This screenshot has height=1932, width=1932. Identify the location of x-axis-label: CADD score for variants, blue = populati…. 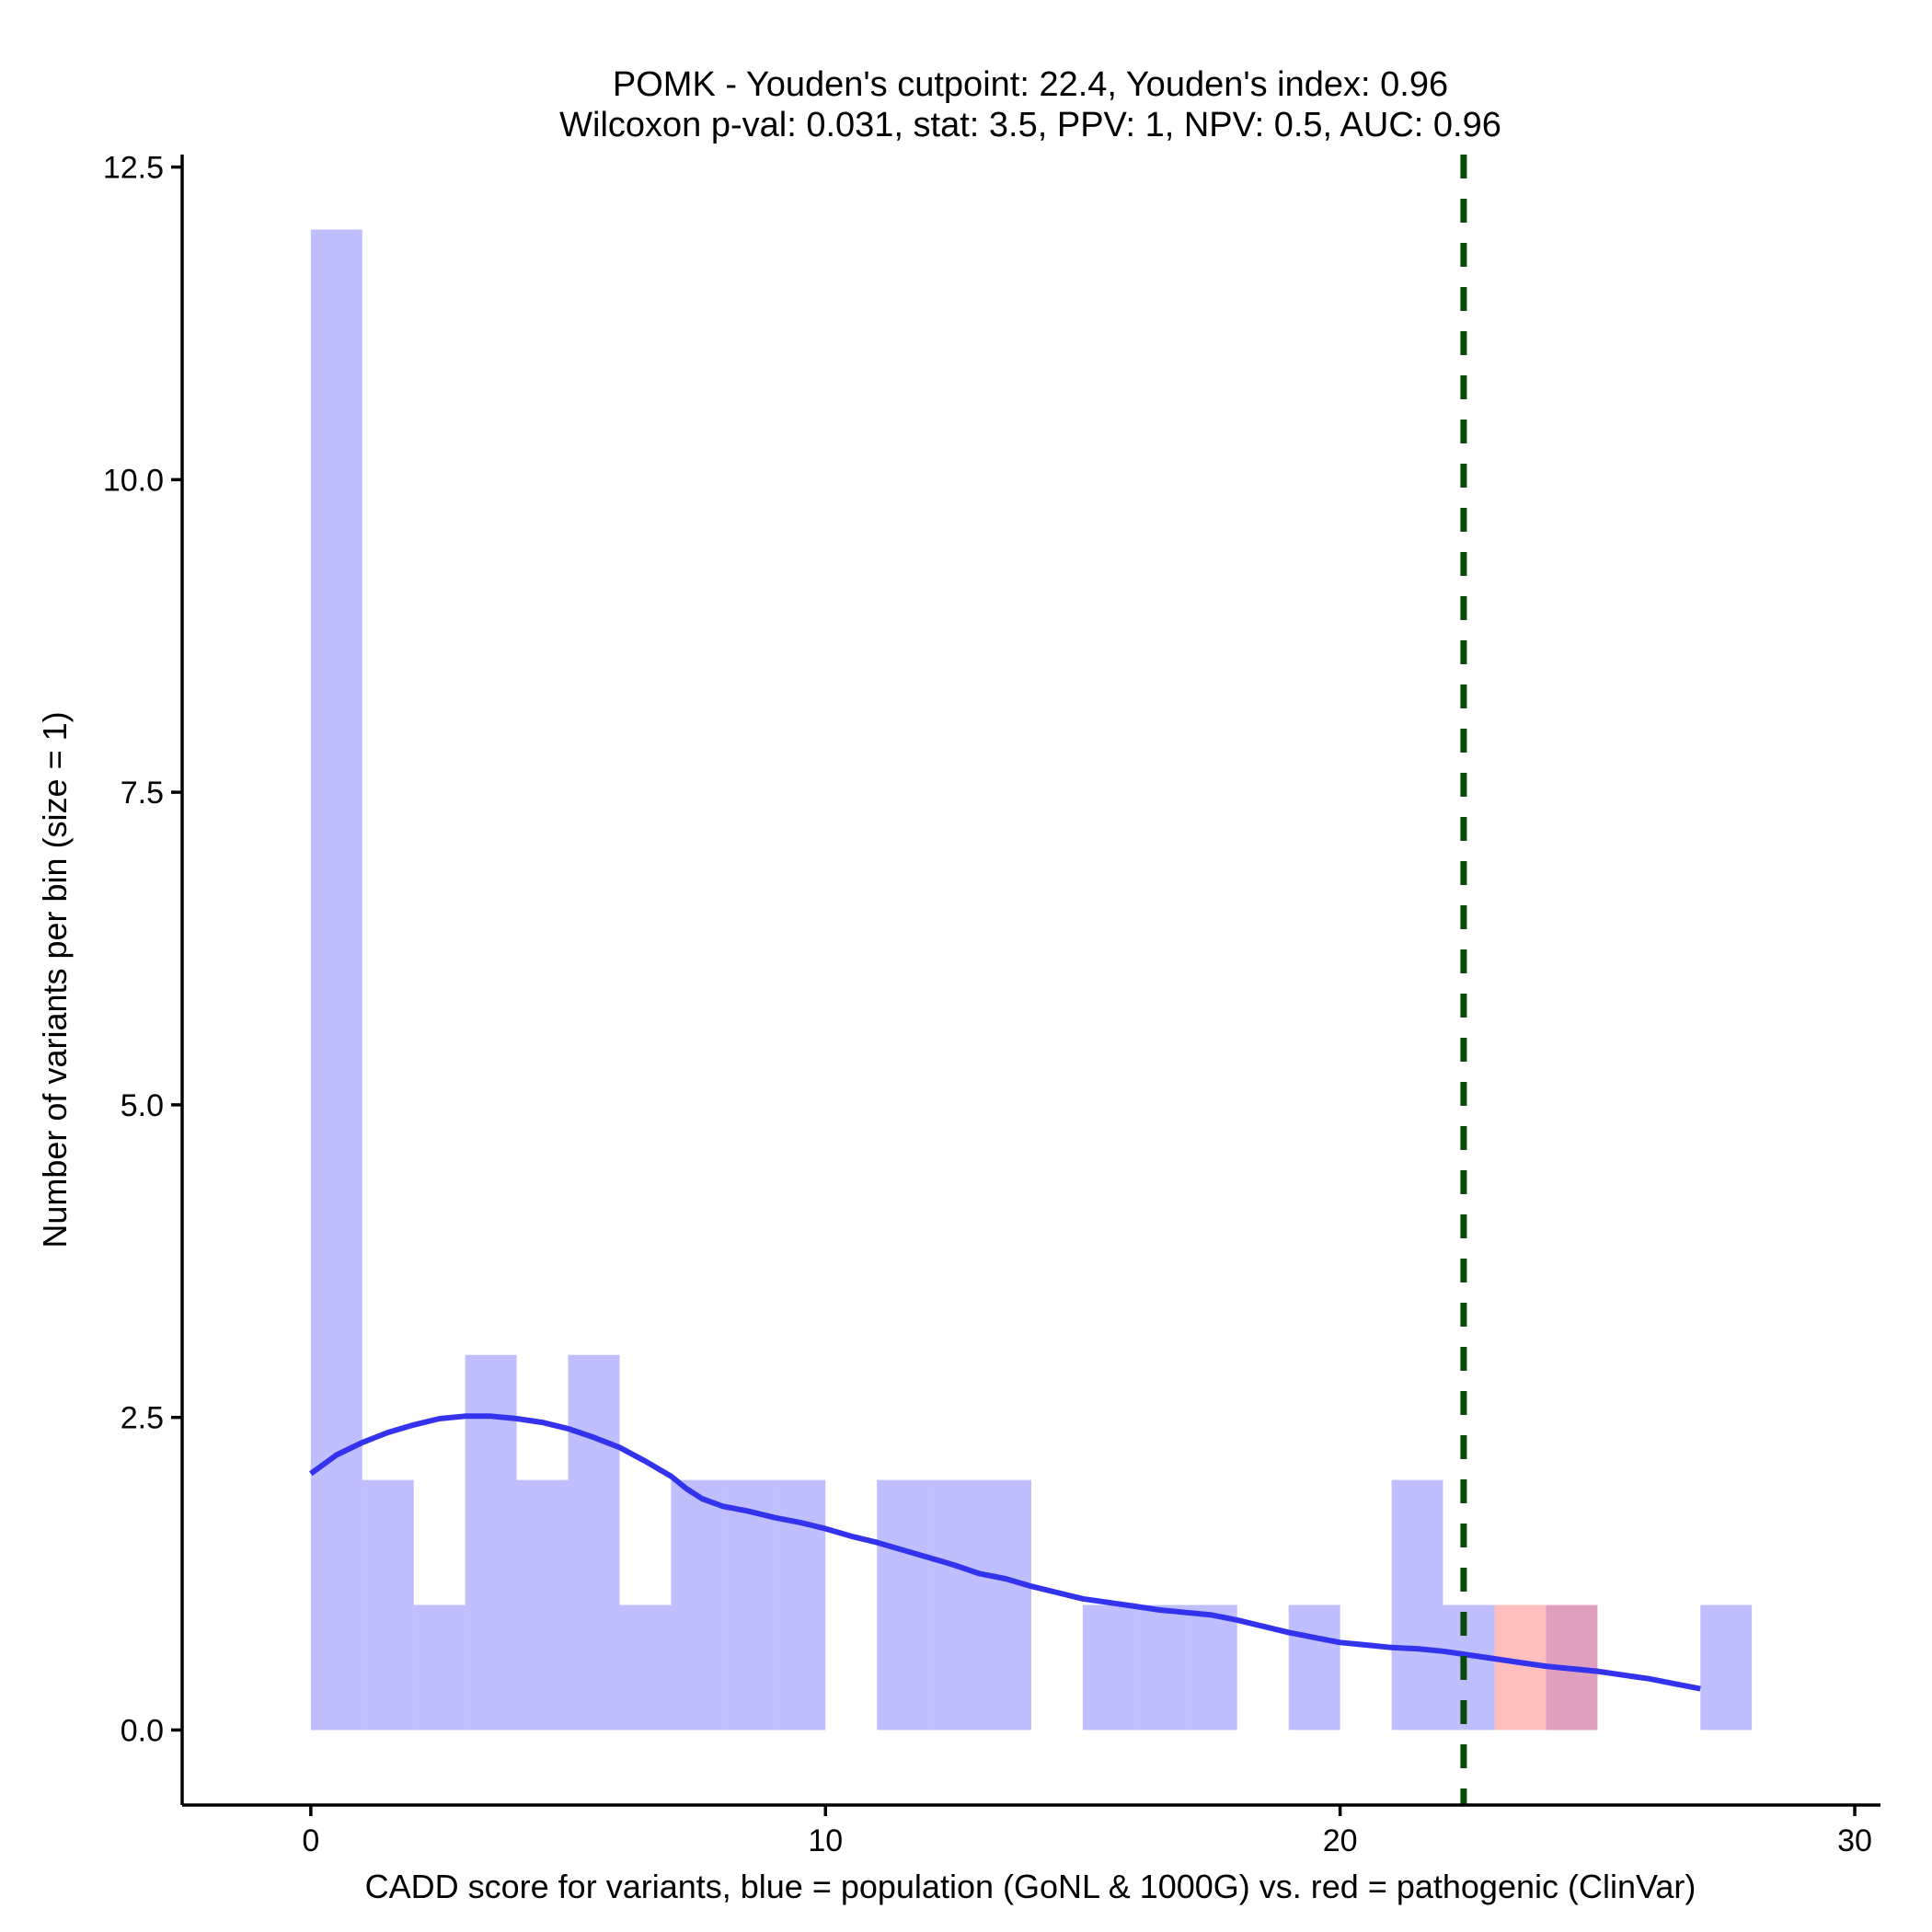
(1030, 1886).